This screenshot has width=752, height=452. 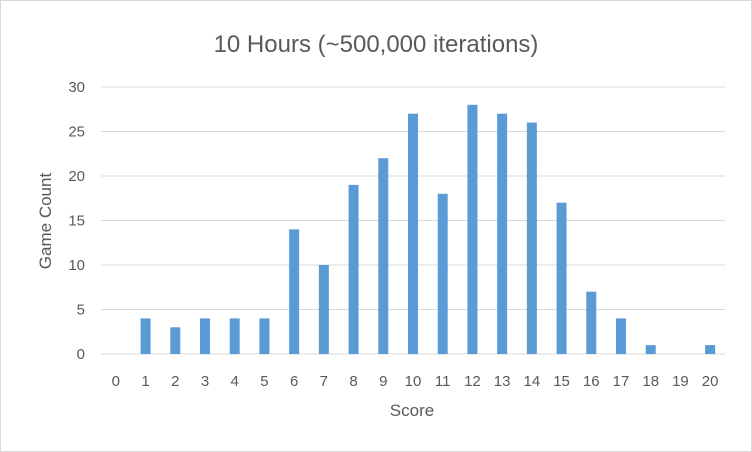 What do you see at coordinates (680, 381) in the screenshot?
I see `x-tick-label: 19` at bounding box center [680, 381].